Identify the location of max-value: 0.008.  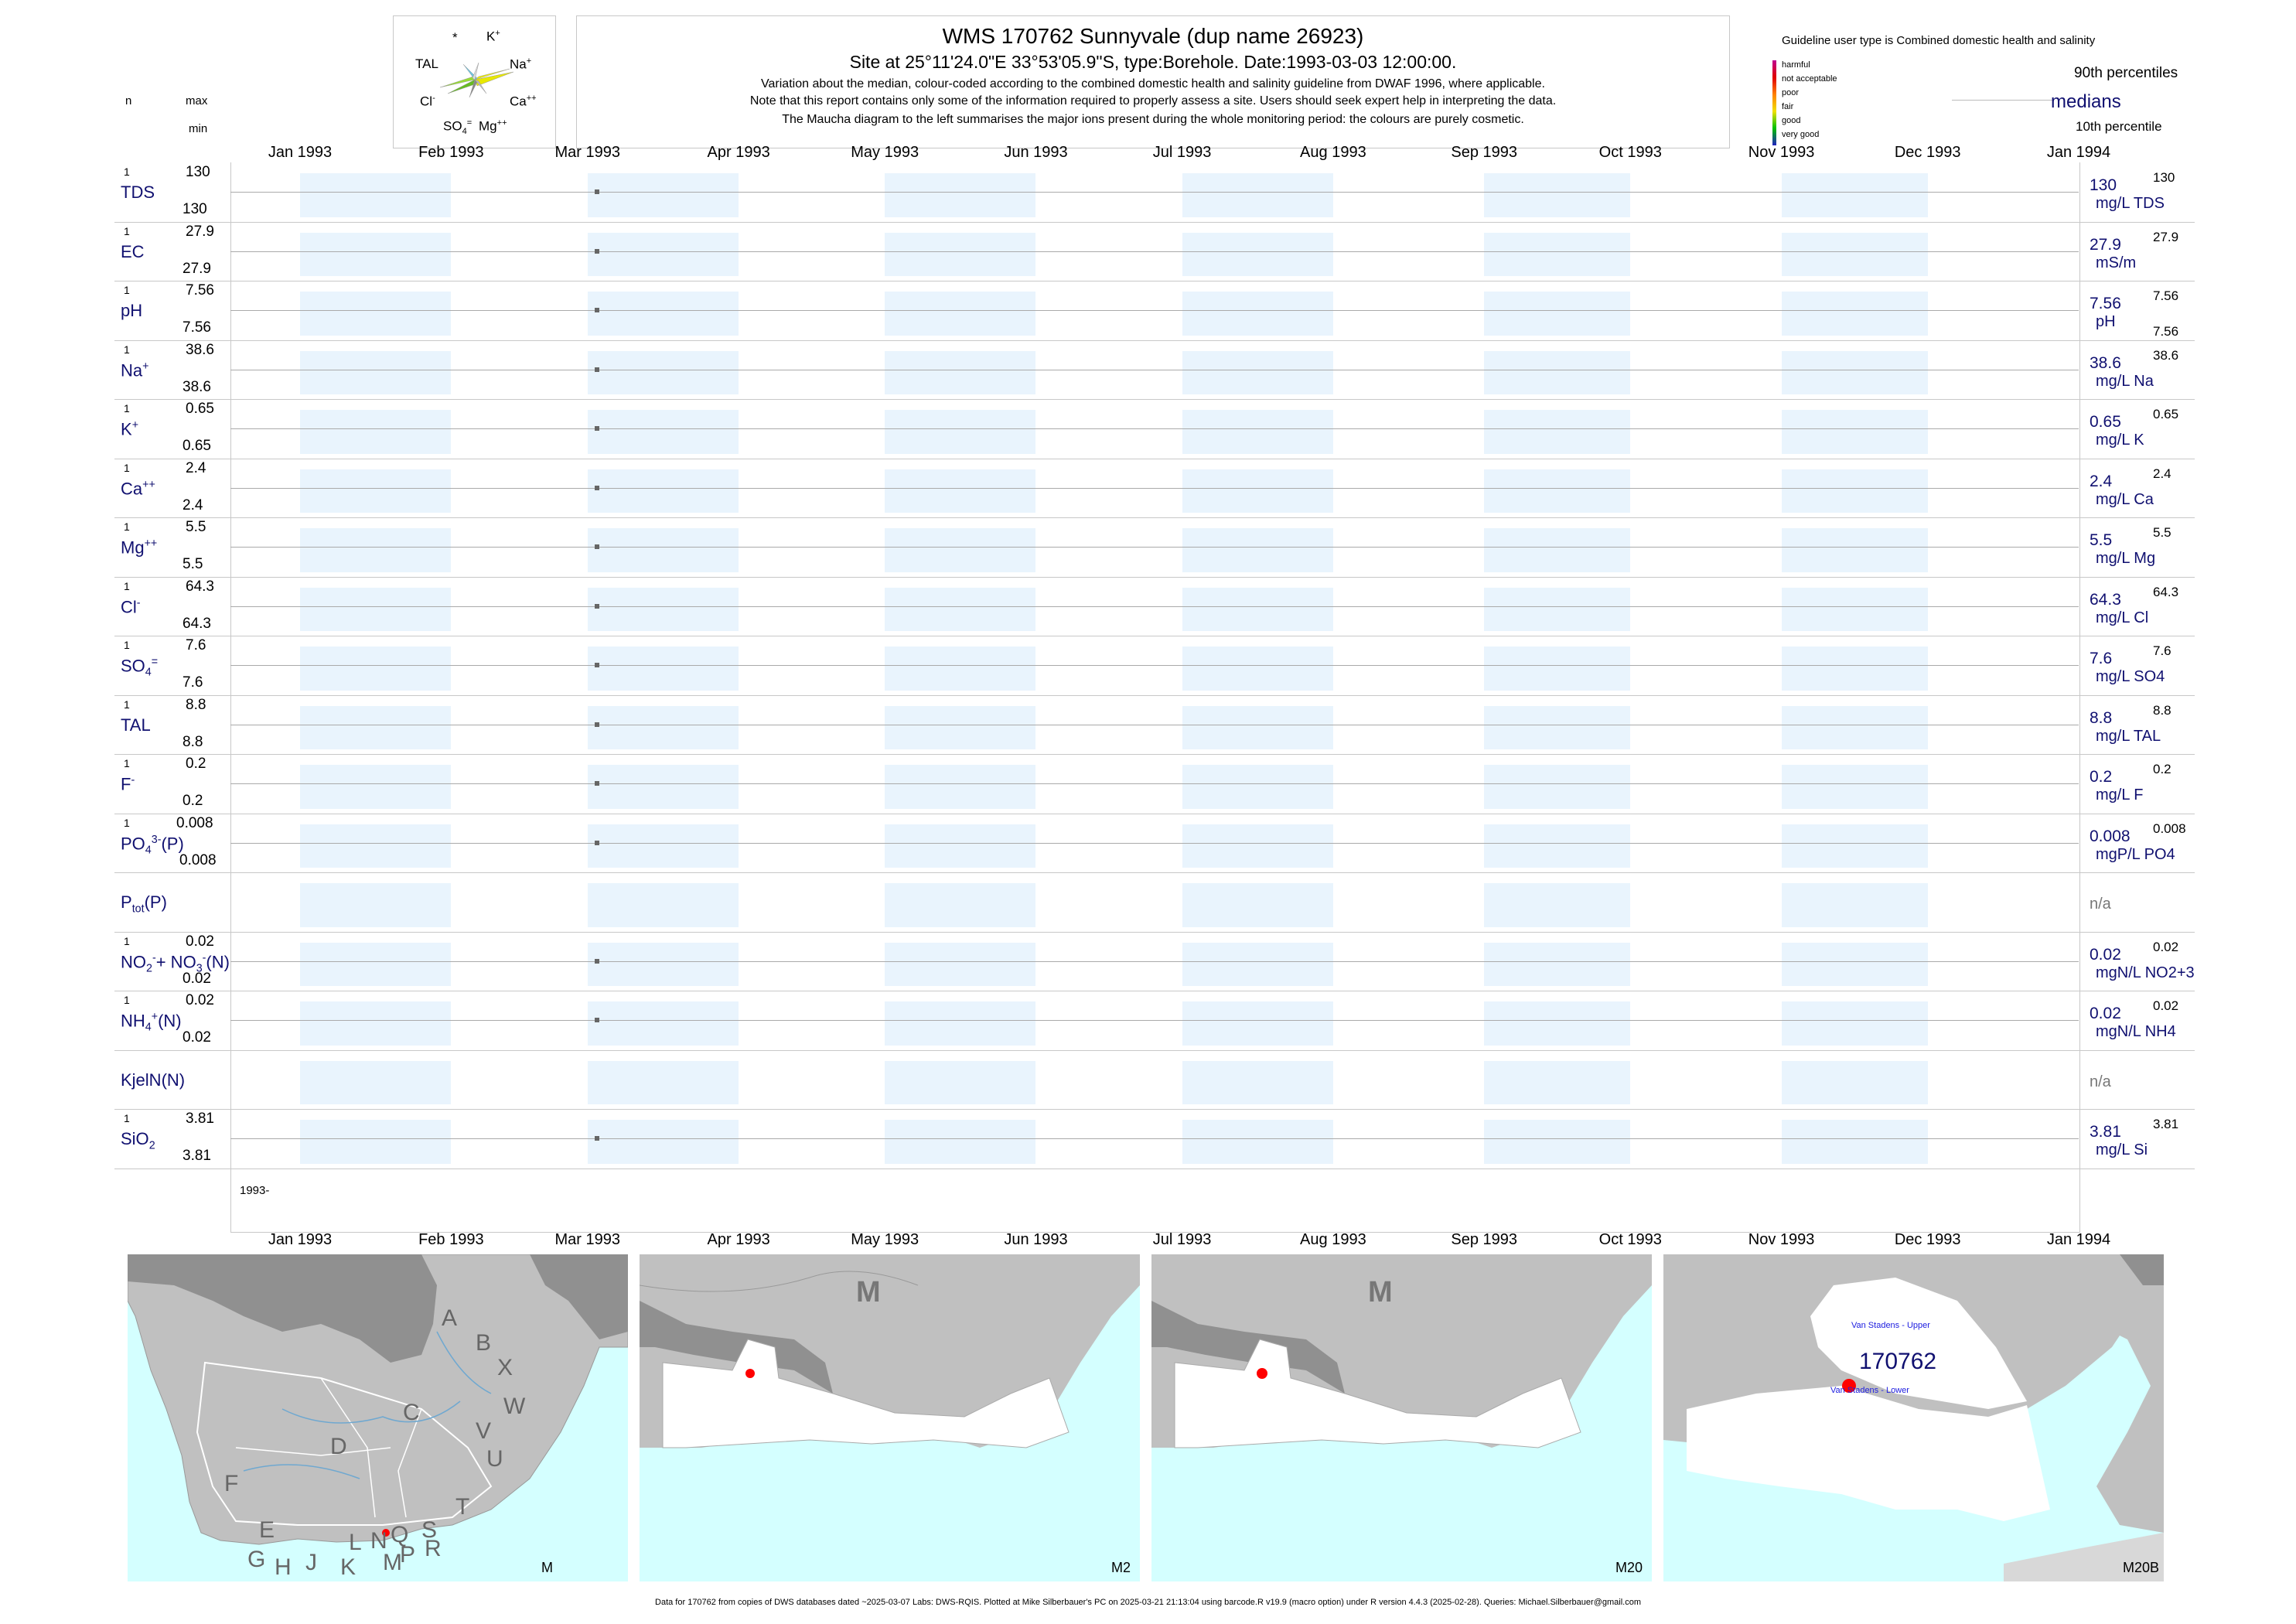
(194, 822).